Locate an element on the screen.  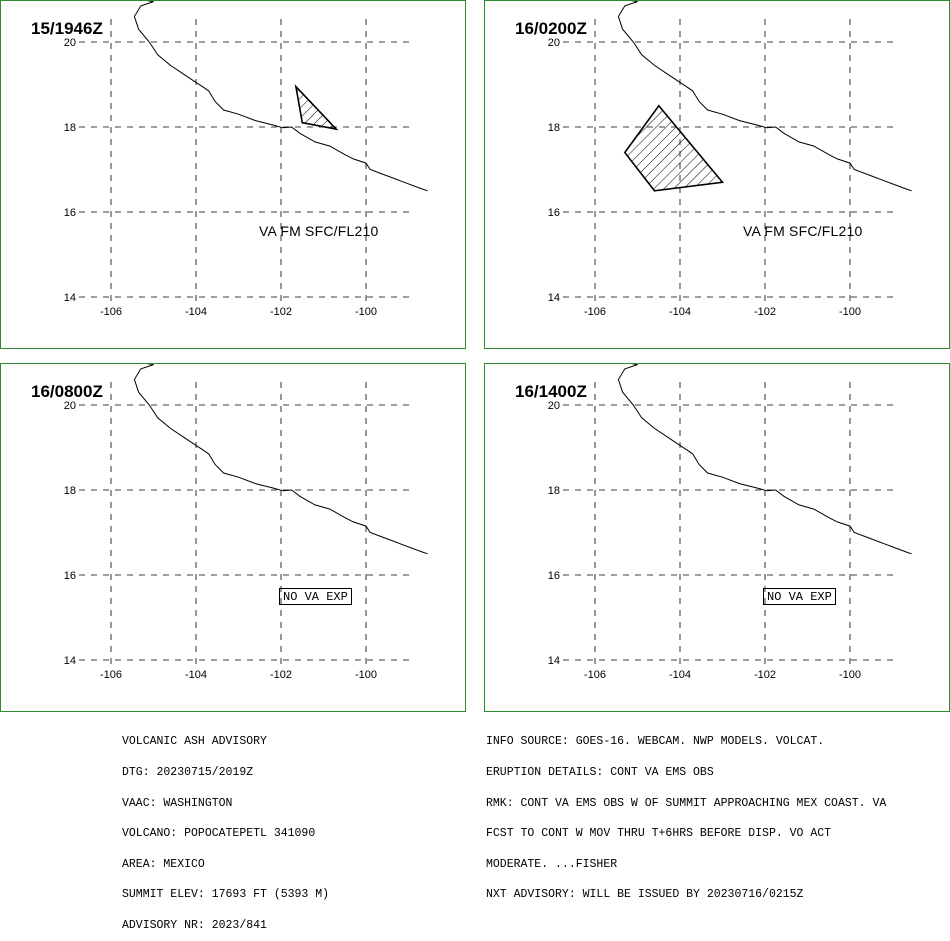
advisory-line: VOLCANO: POPOCATEPETL 341090 is located at coordinates (219, 834).